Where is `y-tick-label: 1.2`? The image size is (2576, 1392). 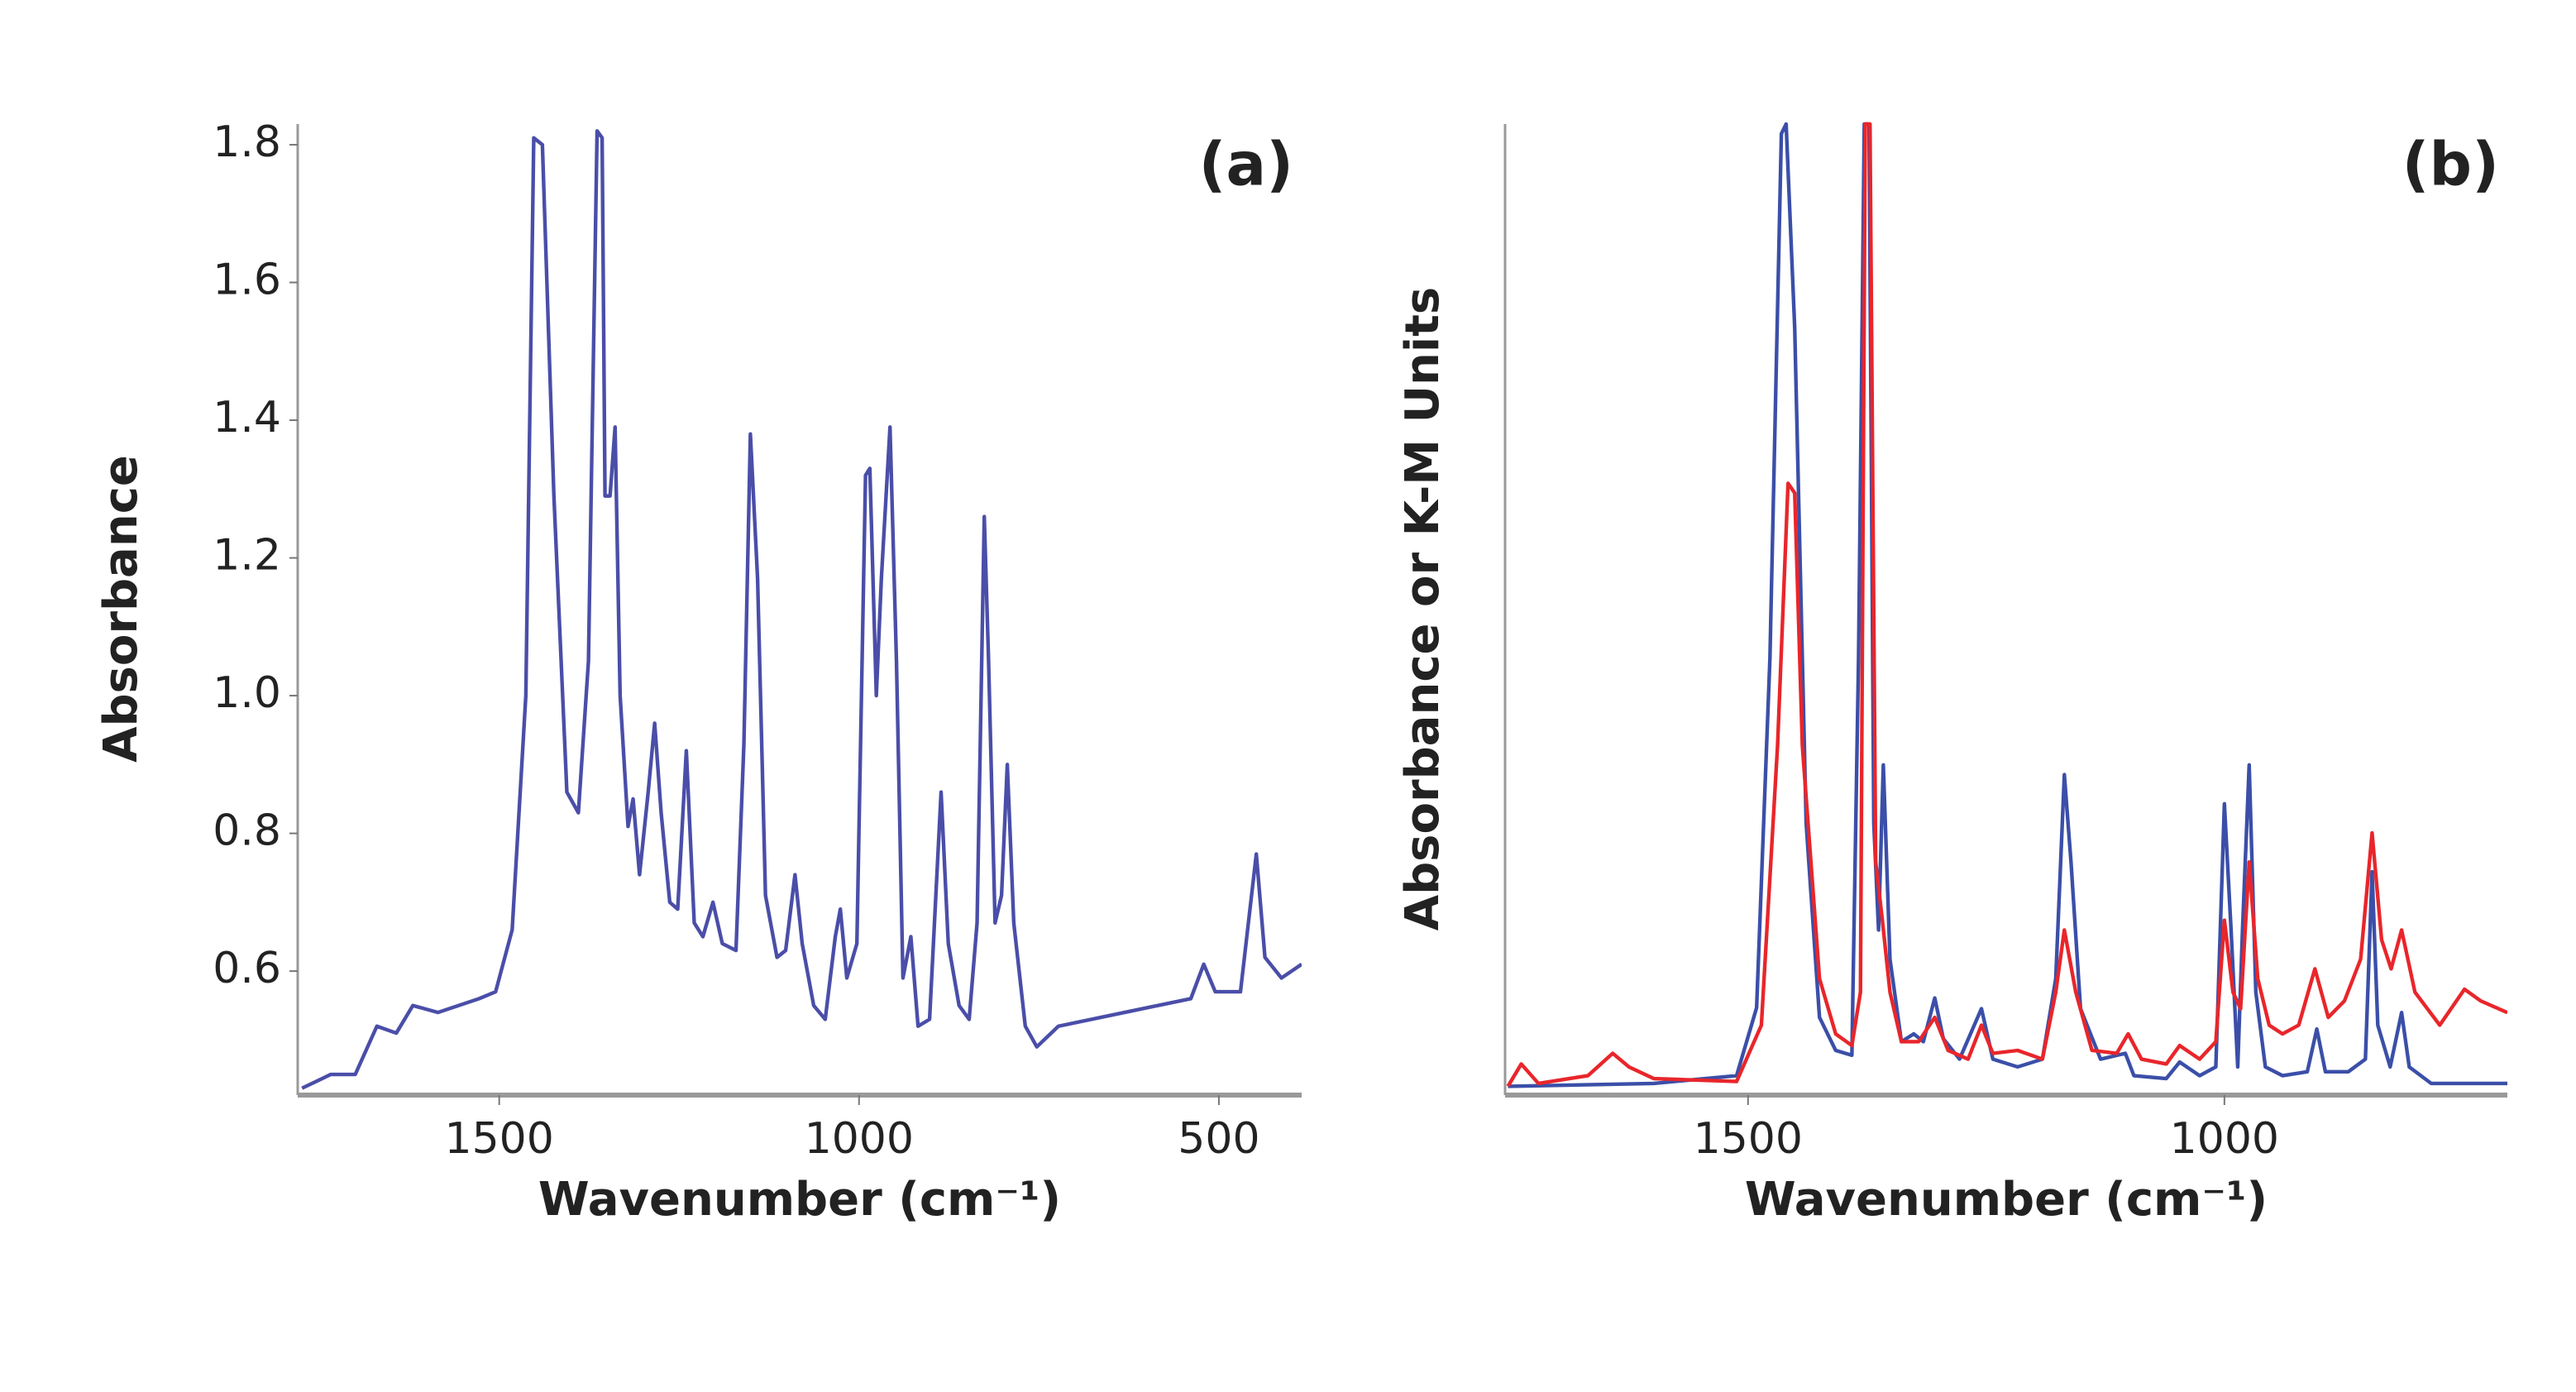 y-tick-label: 1.2 is located at coordinates (247, 556).